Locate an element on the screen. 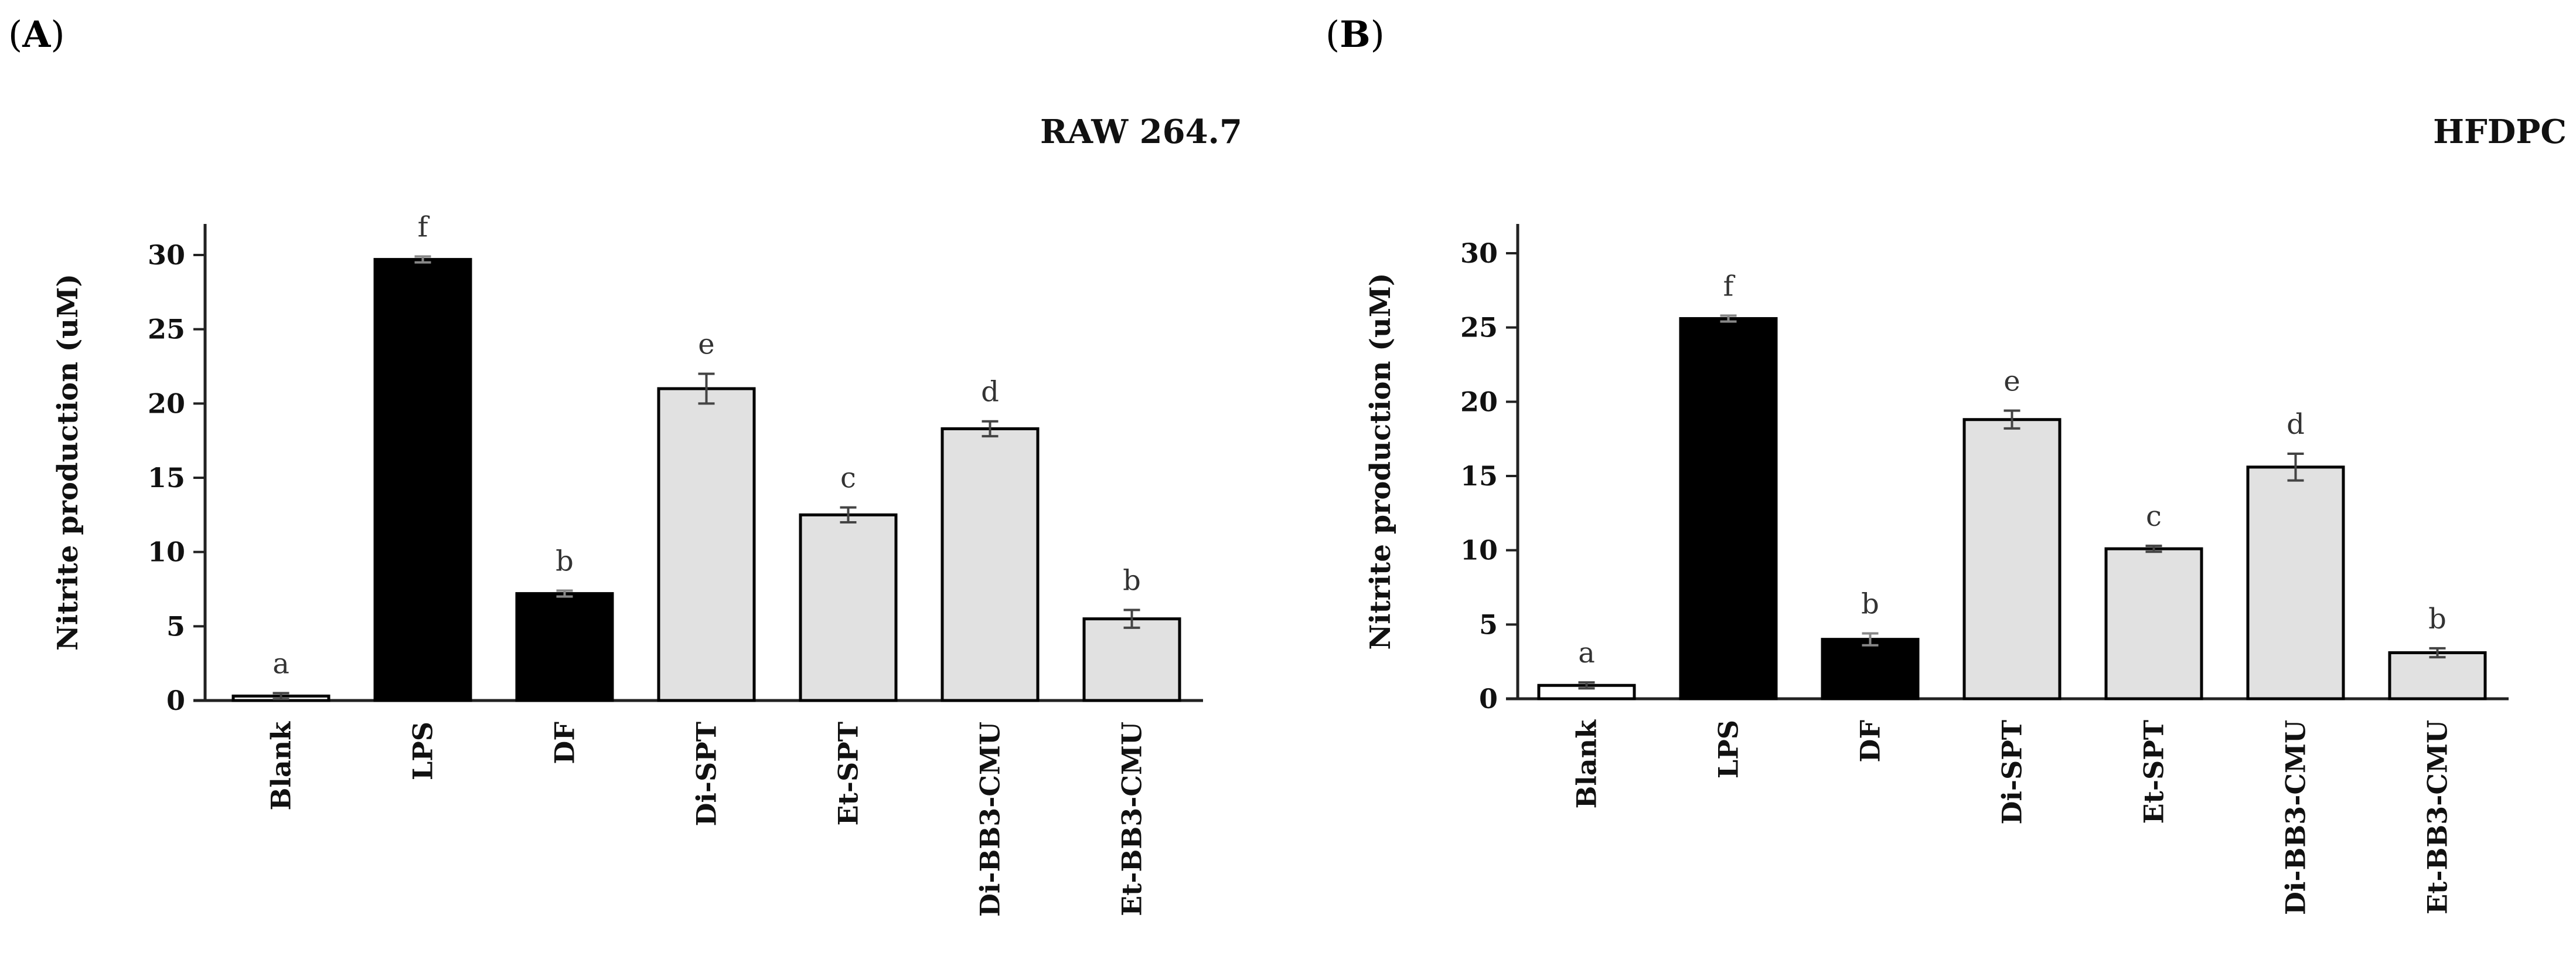 The height and width of the screenshot is (969, 2576). panel-a-label-open: ( is located at coordinates (15, 34).